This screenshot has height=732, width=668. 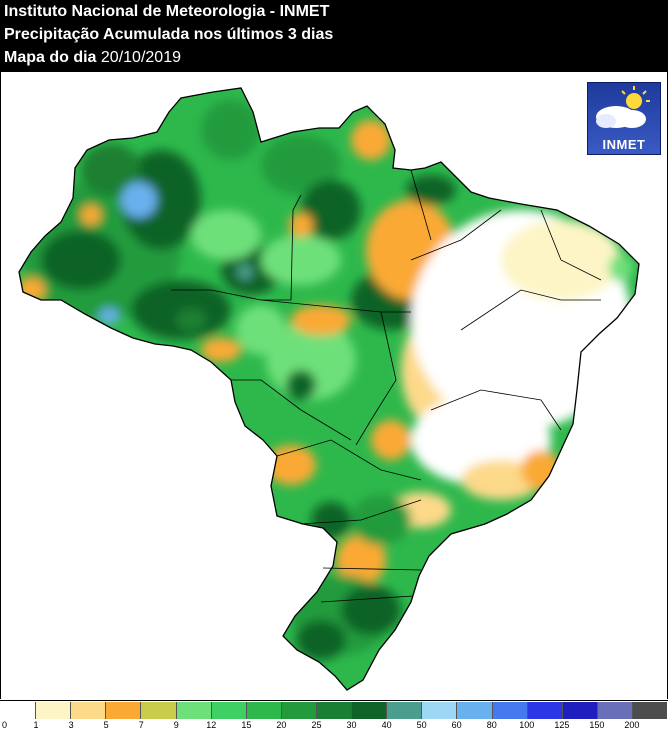 What do you see at coordinates (527, 725) in the screenshot?
I see `legend-tick-label: 100` at bounding box center [527, 725].